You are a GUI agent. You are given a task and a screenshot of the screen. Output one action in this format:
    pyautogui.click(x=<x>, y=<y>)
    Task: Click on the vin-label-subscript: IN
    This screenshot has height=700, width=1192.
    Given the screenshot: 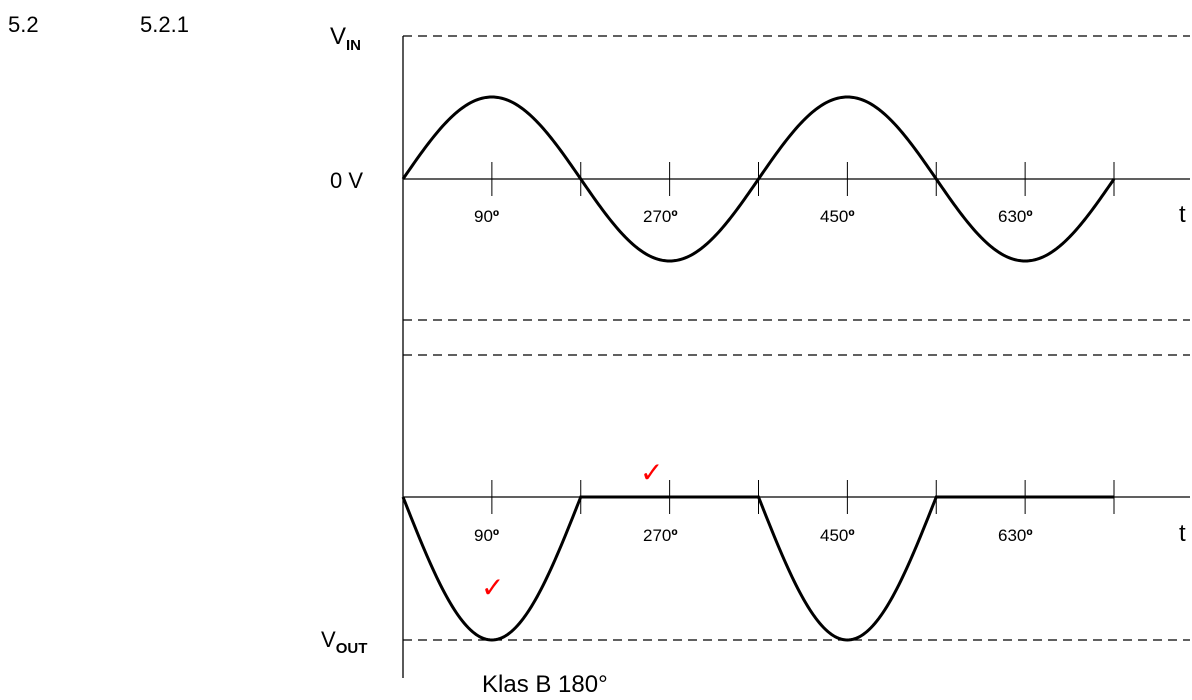 What is the action you would take?
    pyautogui.click(x=353, y=45)
    